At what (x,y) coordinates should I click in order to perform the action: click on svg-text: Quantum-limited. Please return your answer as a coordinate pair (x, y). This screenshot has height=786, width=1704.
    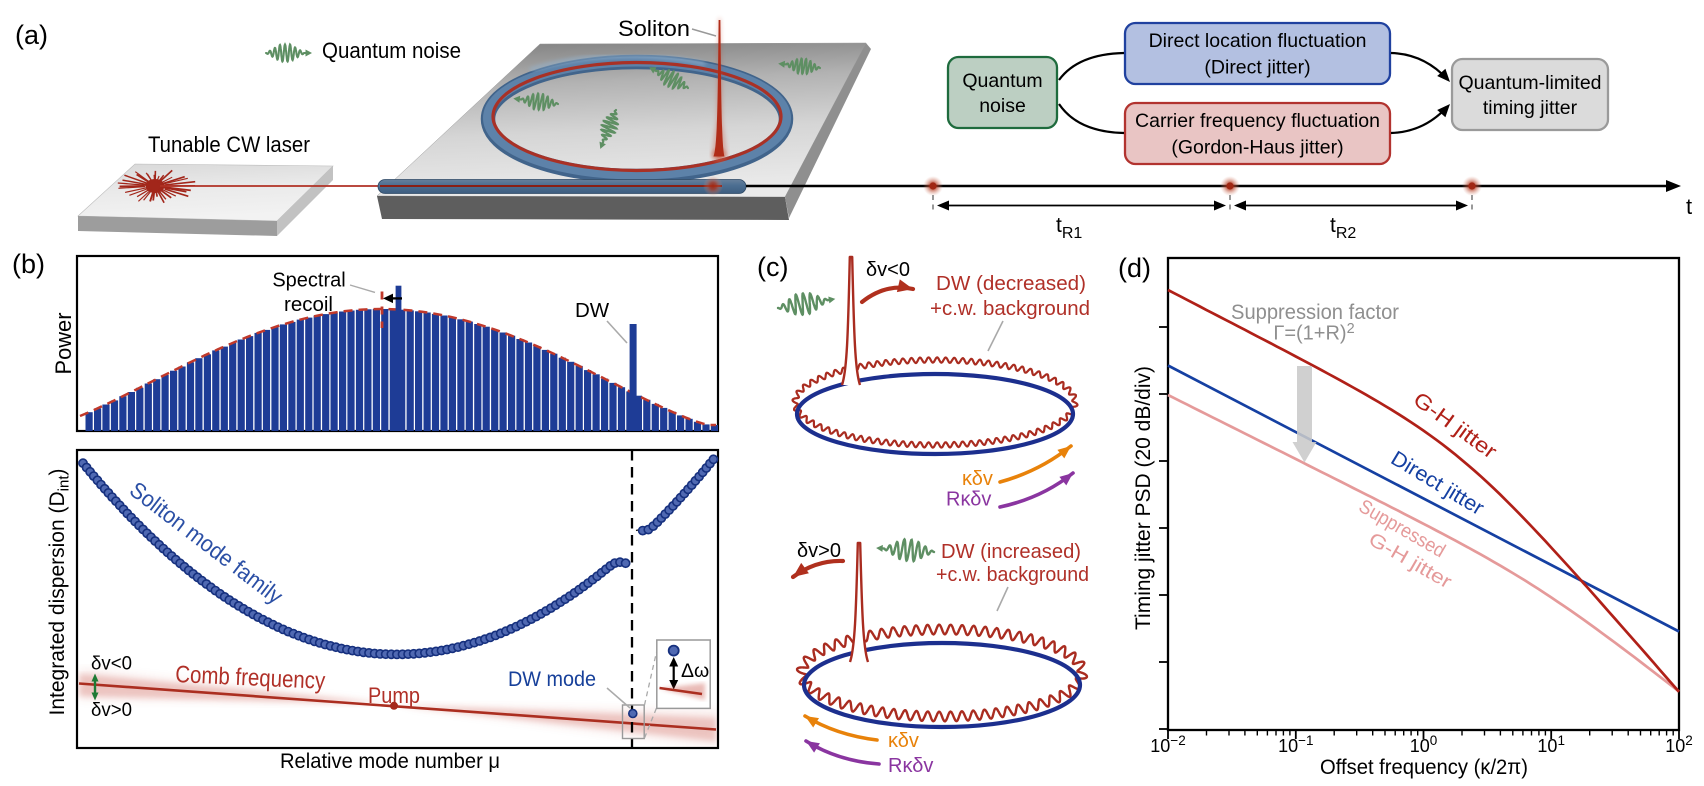
    Looking at the image, I should click on (1529, 83).